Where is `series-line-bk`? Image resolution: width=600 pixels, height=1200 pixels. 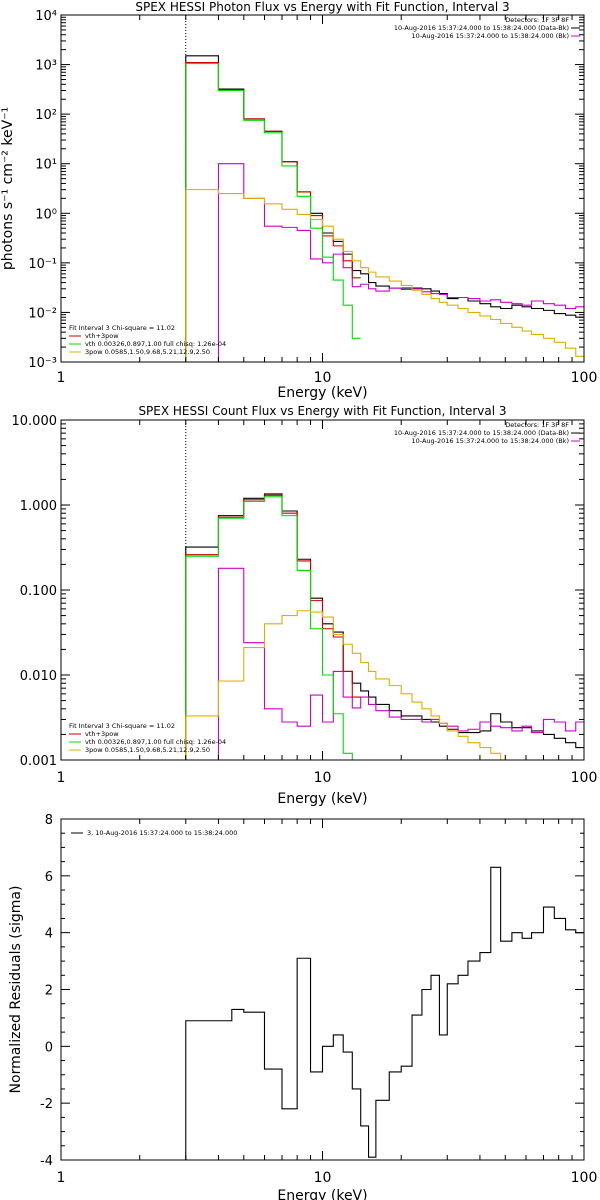
series-line-bk is located at coordinates (384, 663).